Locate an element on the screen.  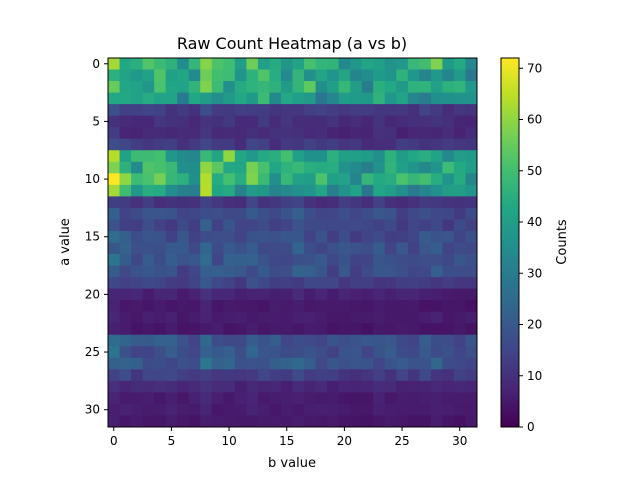
x-axis-label: b value is located at coordinates (292, 463).